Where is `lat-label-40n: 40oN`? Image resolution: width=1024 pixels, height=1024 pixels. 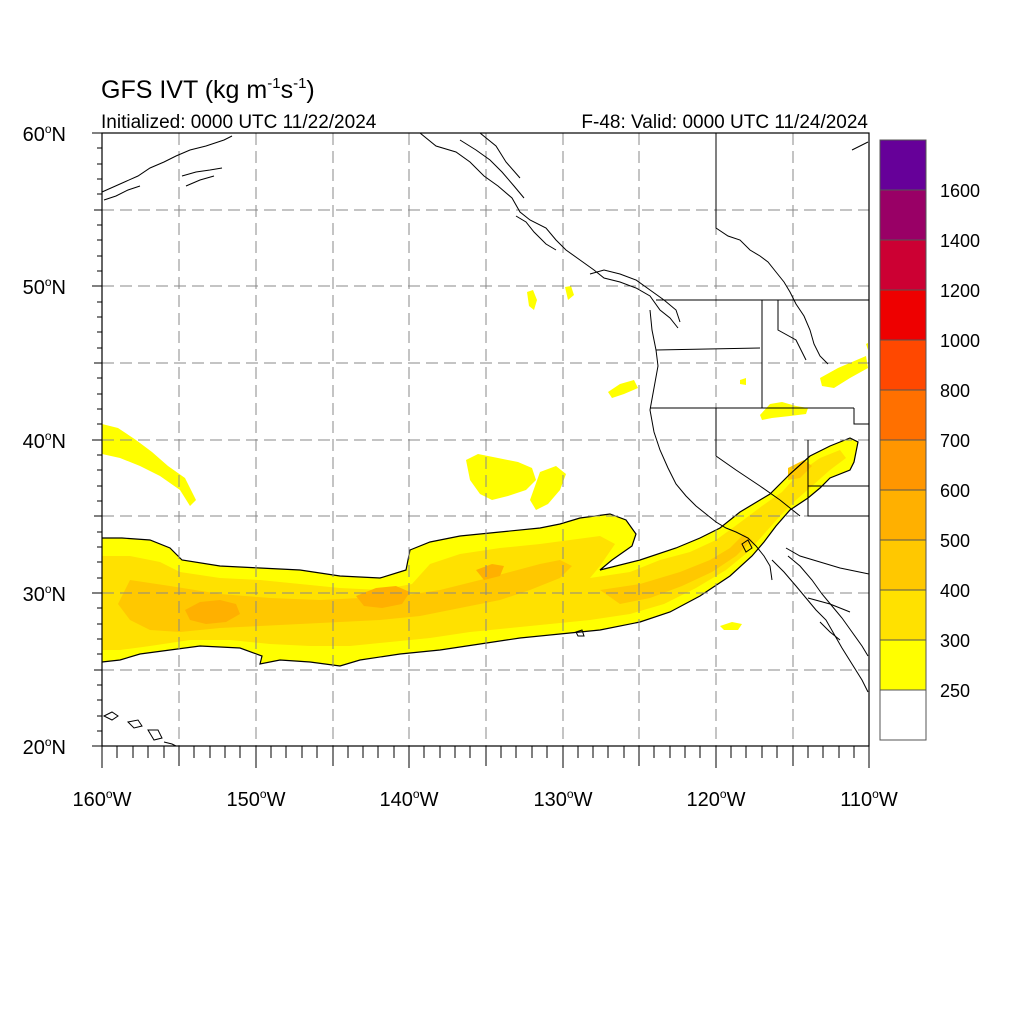 lat-label-40n: 40oN is located at coordinates (44, 441).